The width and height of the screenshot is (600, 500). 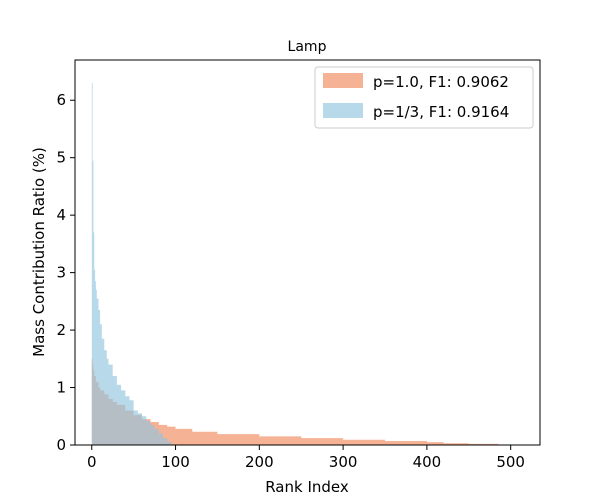 What do you see at coordinates (61, 445) in the screenshot?
I see `y-tick-label: 0` at bounding box center [61, 445].